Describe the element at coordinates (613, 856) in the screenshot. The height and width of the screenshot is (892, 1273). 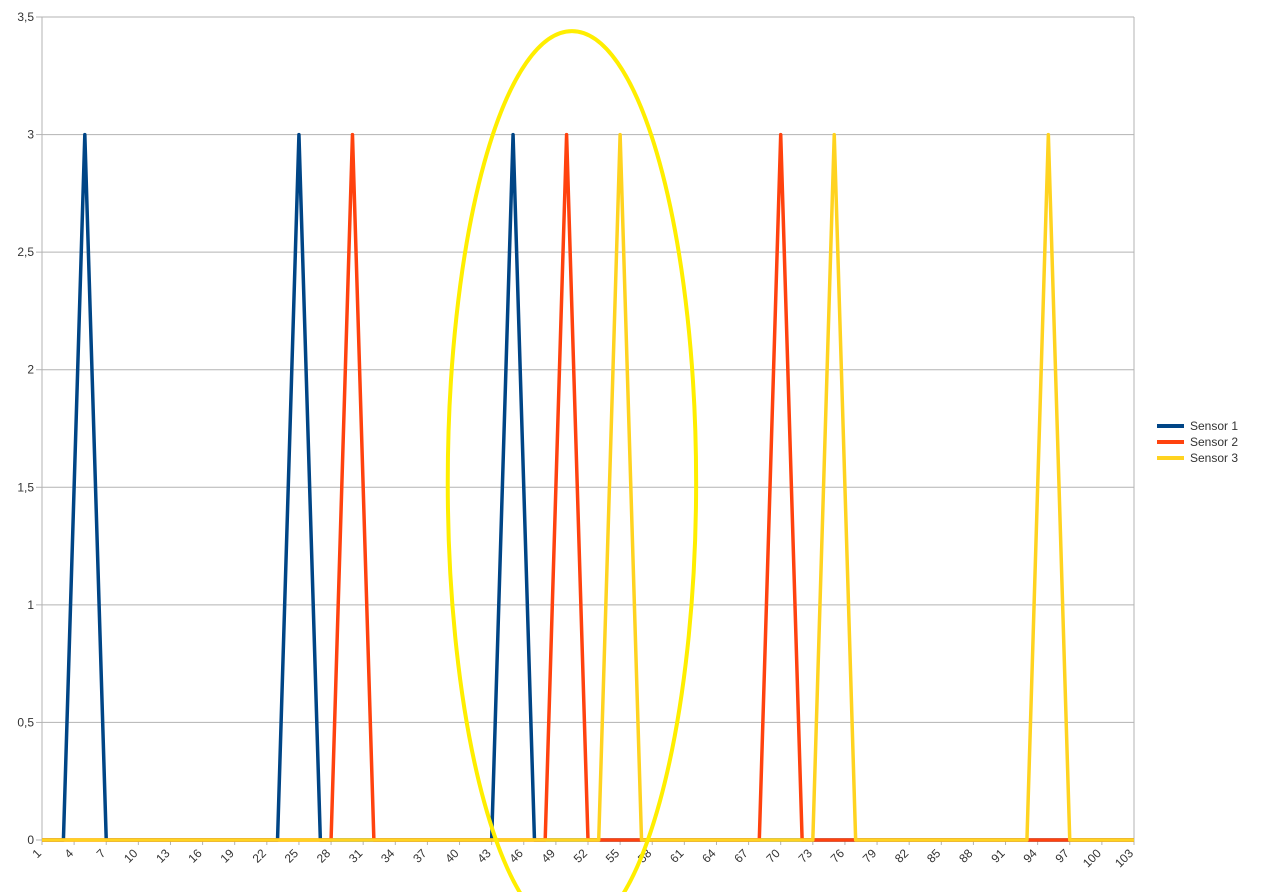
I see `x-tick-label: 55` at that location.